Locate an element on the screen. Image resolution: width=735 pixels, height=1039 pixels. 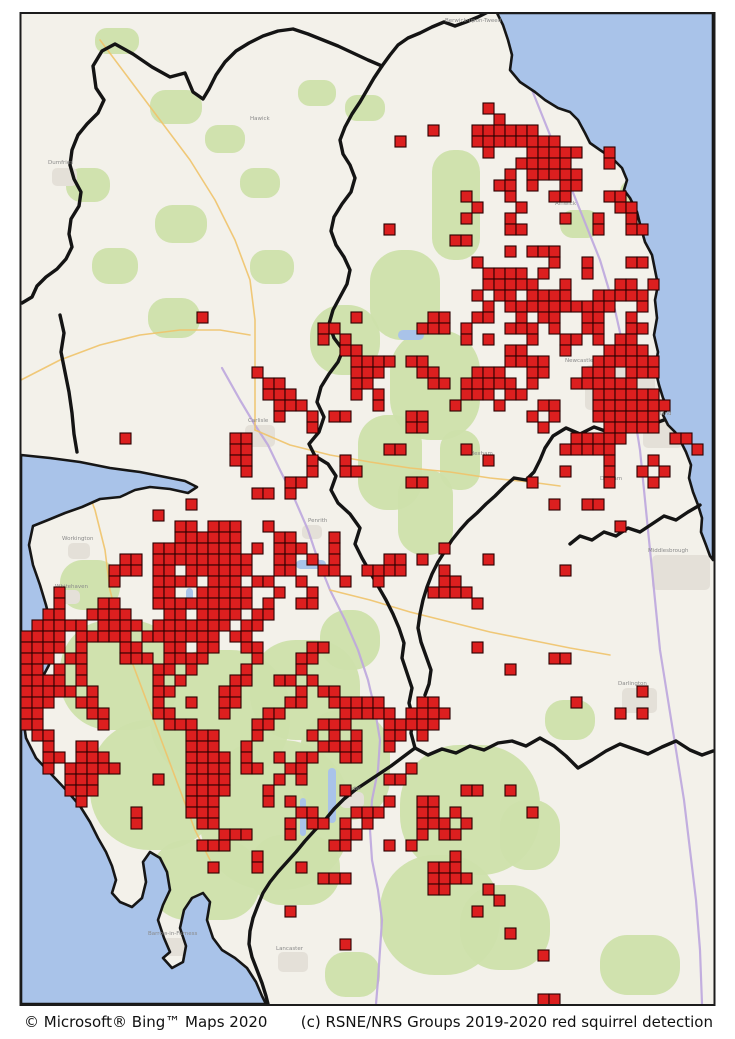
place-label: Whitehaven is located at coordinates (71, 587).